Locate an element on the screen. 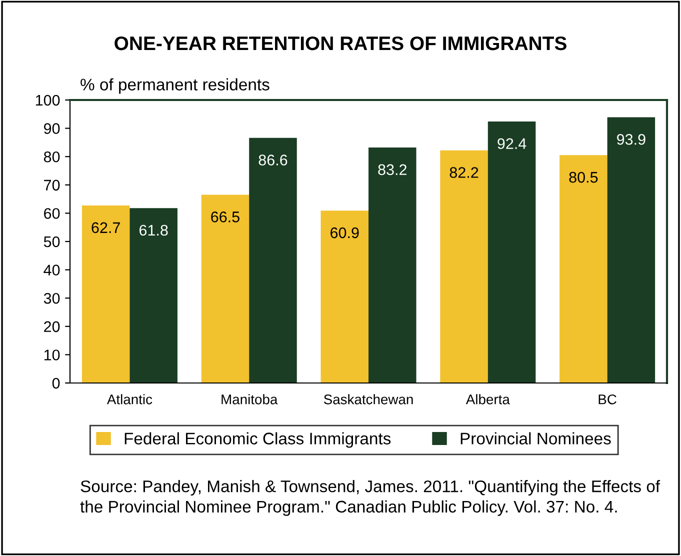 This screenshot has height=556, width=681. y-tick-label: 30 is located at coordinates (52, 298).